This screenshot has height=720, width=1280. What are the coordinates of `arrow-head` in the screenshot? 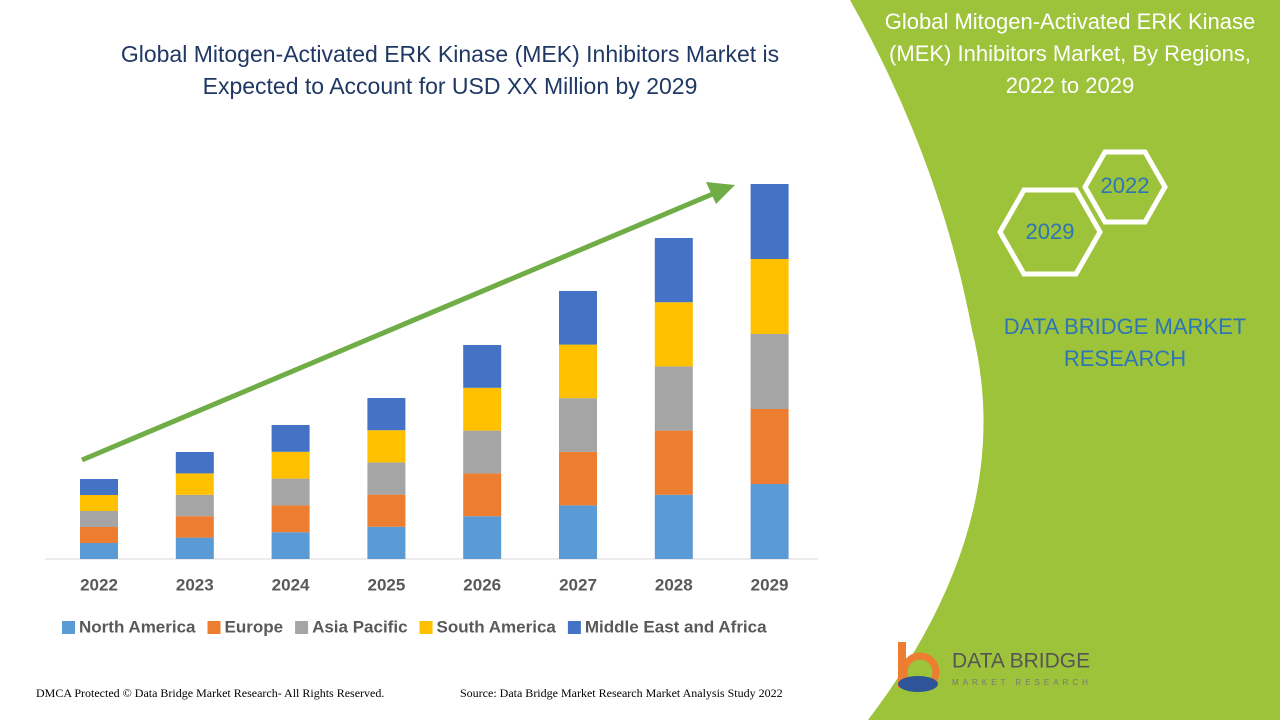 It's located at (720, 193).